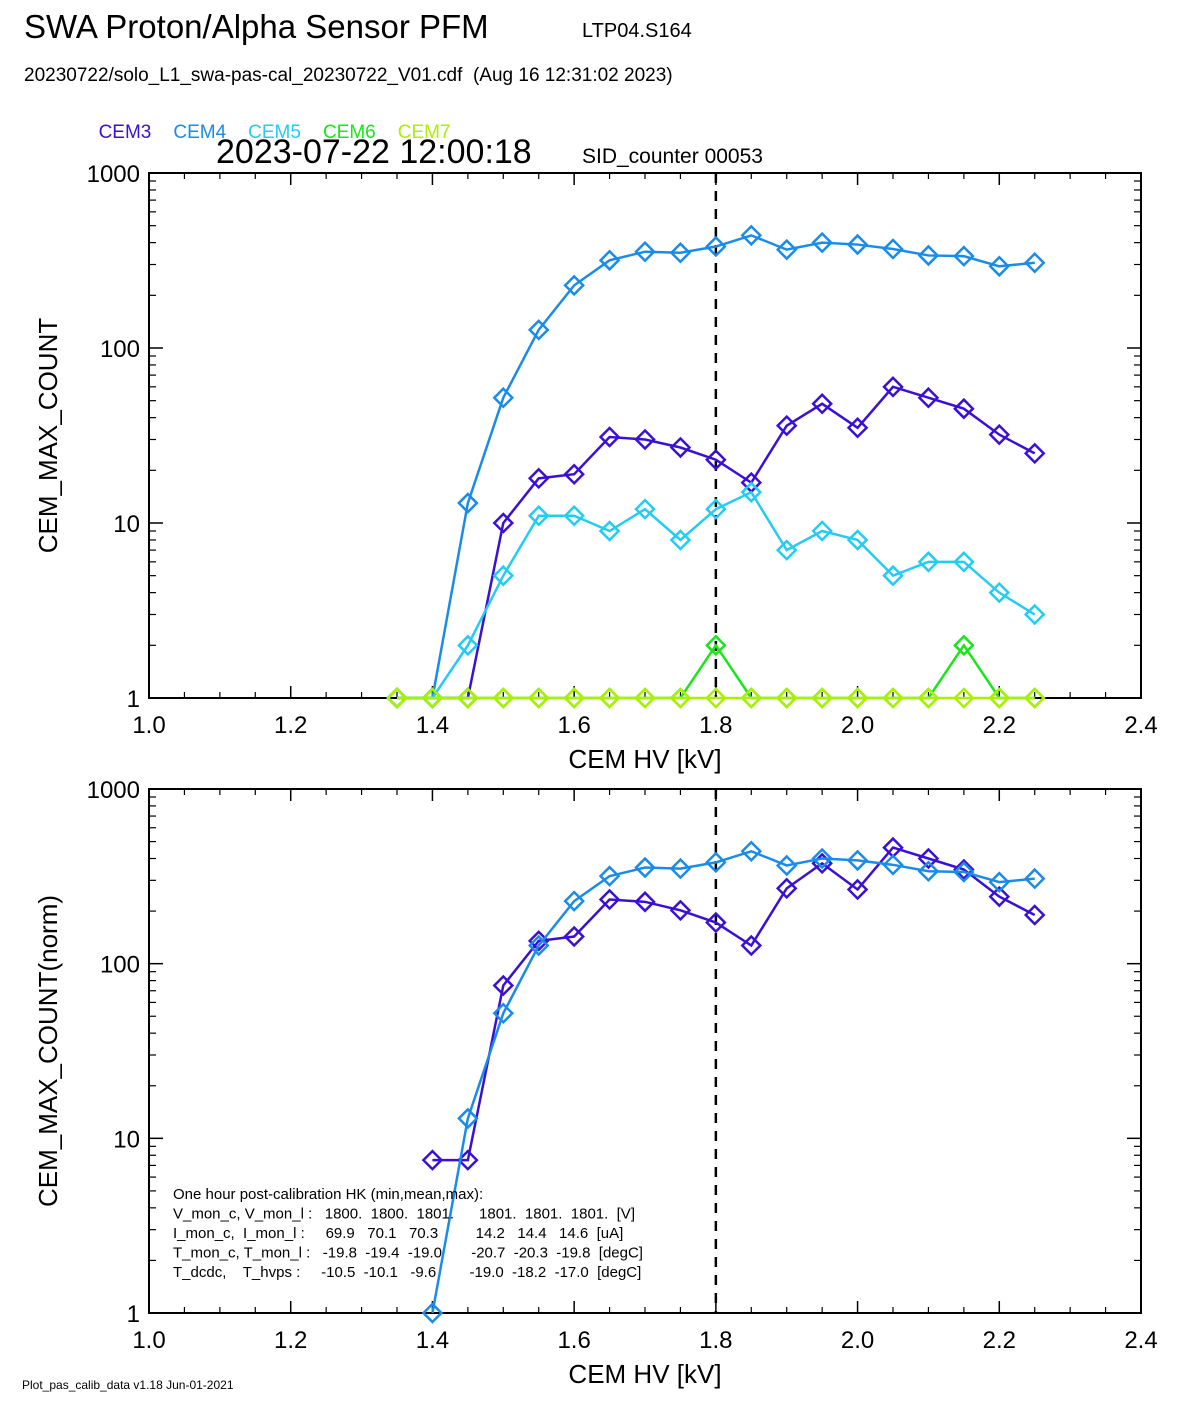  What do you see at coordinates (274, 132) in the screenshot?
I see `legend-entry-cem5: CEM5` at bounding box center [274, 132].